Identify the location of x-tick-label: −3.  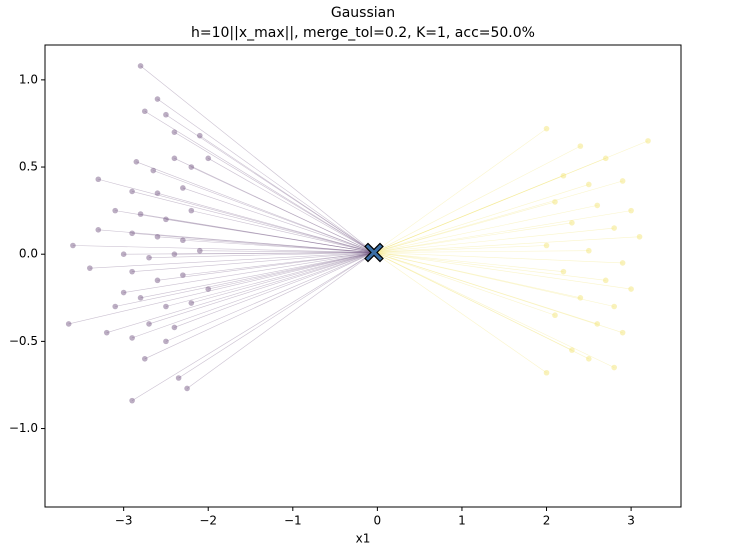
(124, 521).